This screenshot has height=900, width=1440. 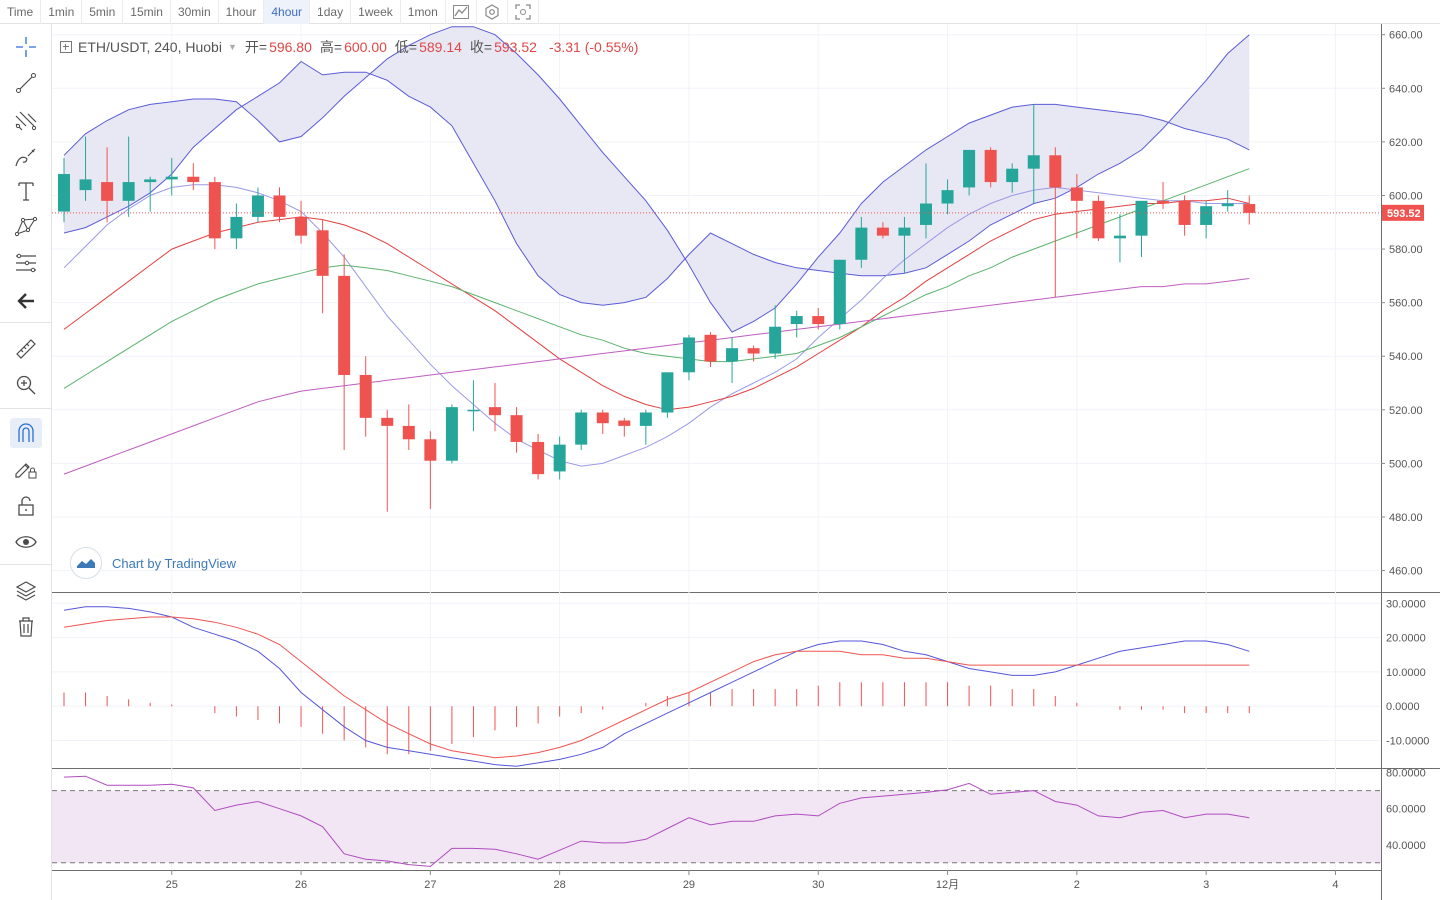 I want to click on trash-tool, so click(x=26, y=627).